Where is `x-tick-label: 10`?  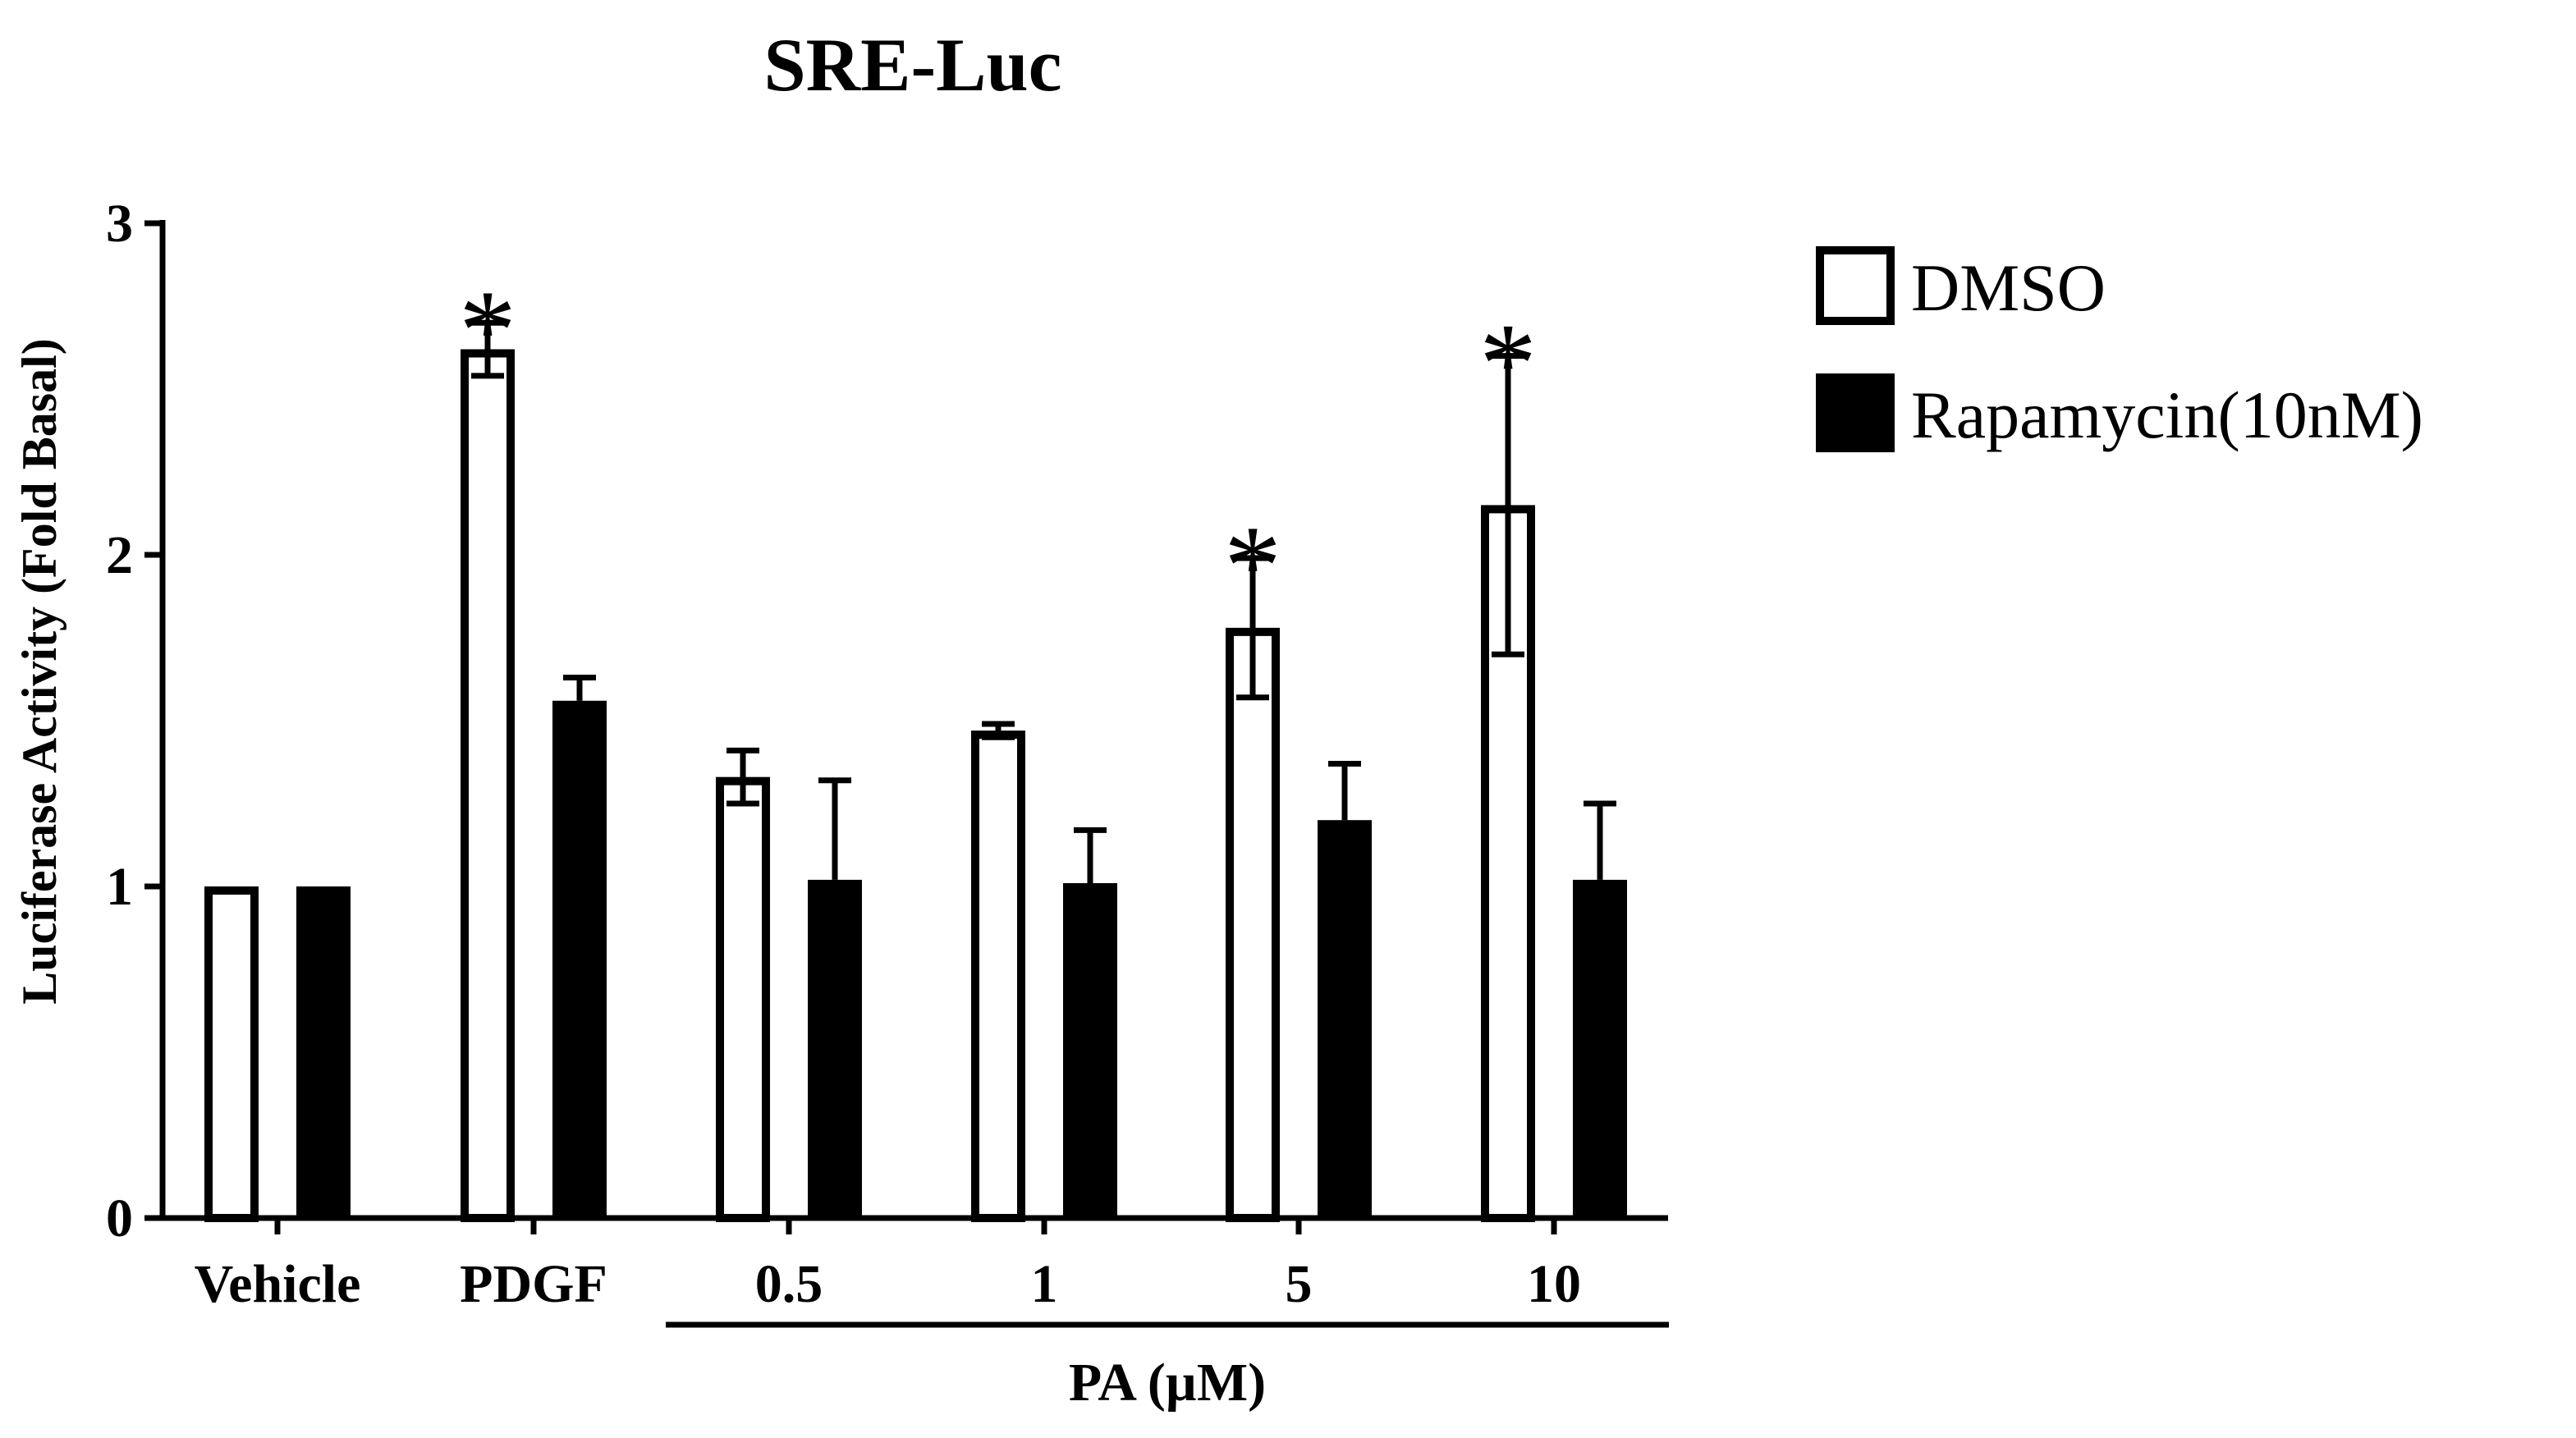 x-tick-label: 10 is located at coordinates (1554, 1284).